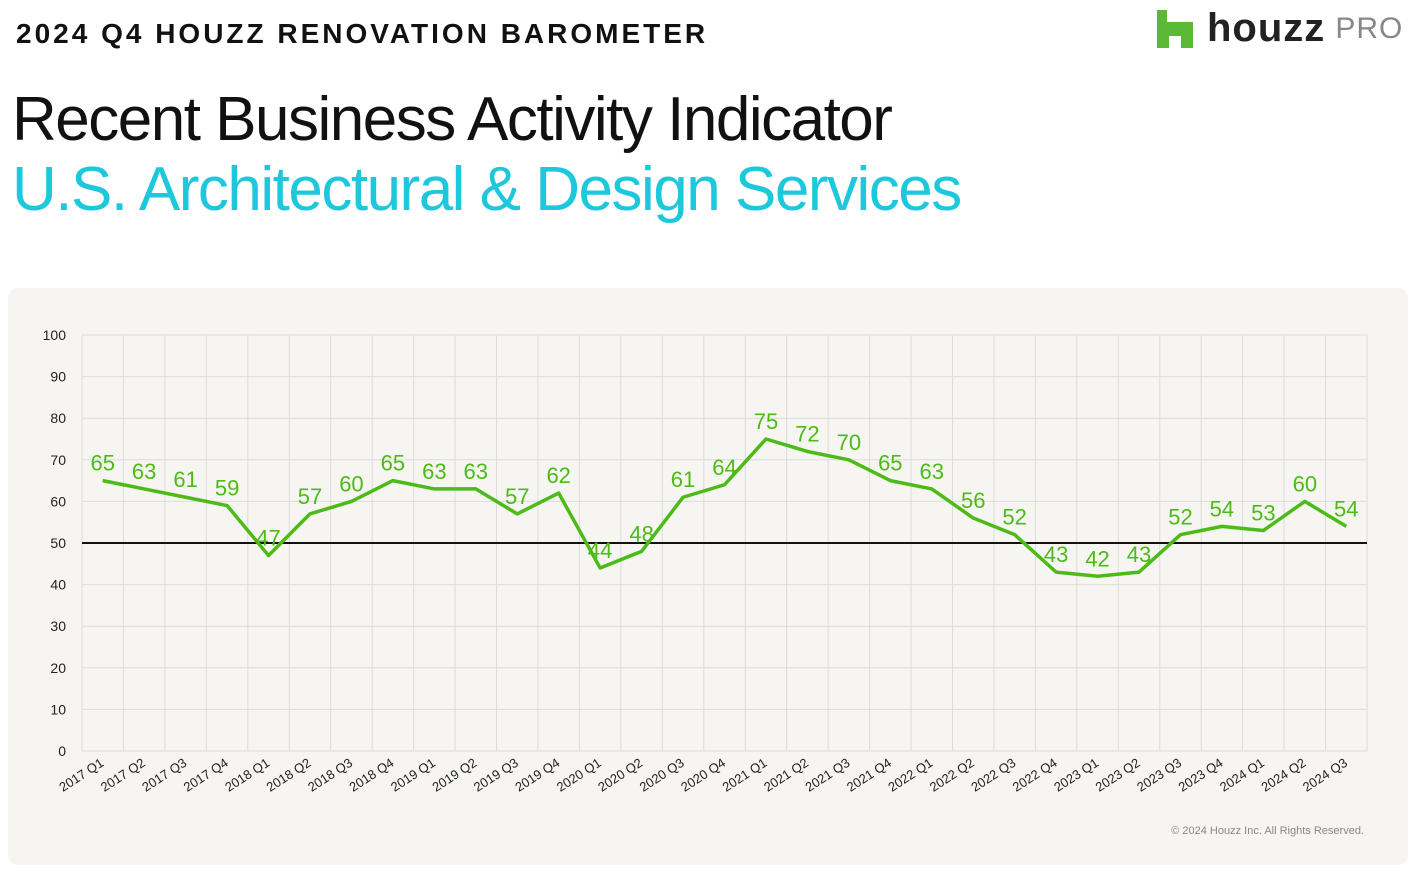  I want to click on x-tick-label: 2017 Q4, so click(206, 775).